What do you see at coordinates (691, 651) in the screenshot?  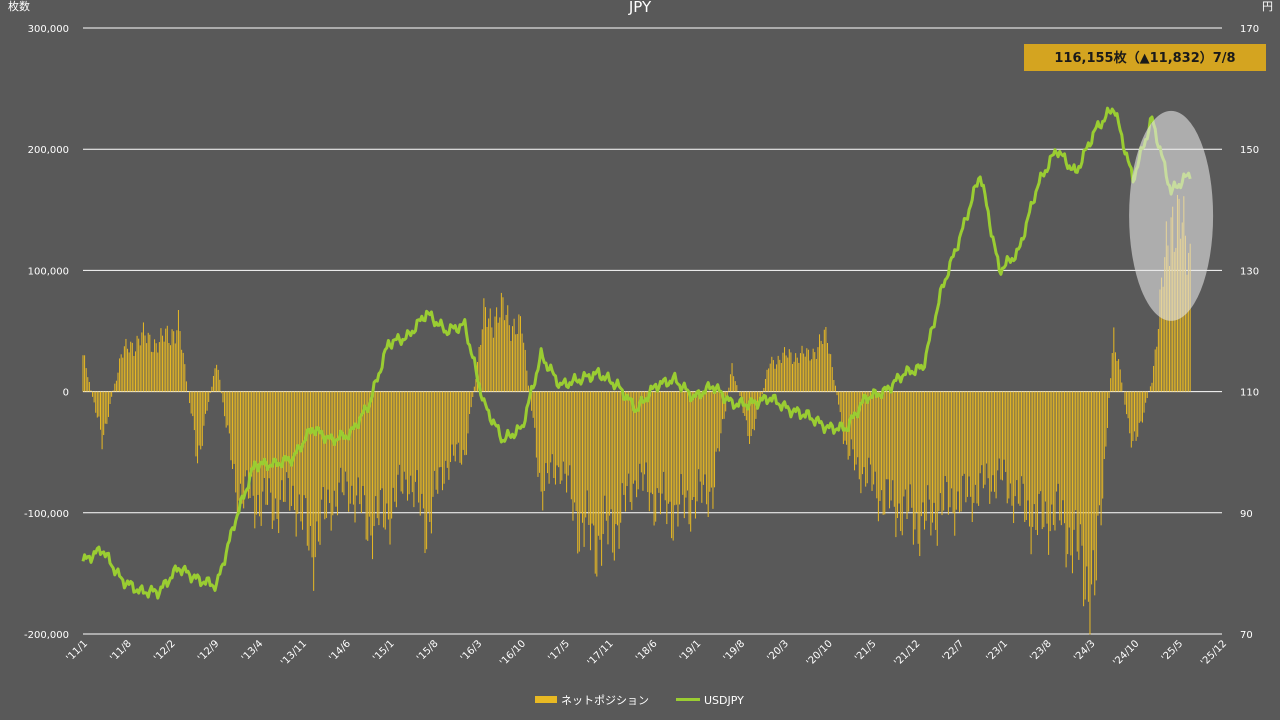 I see `x-axis-tick-label: '19/1` at bounding box center [691, 651].